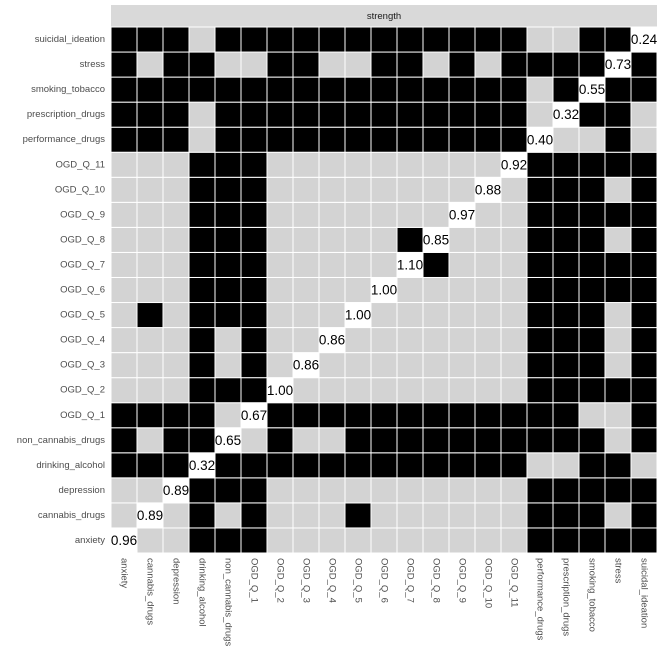 This screenshot has height=664, width=664. I want to click on x-tick-label: OGD_Q_8, so click(435, 580).